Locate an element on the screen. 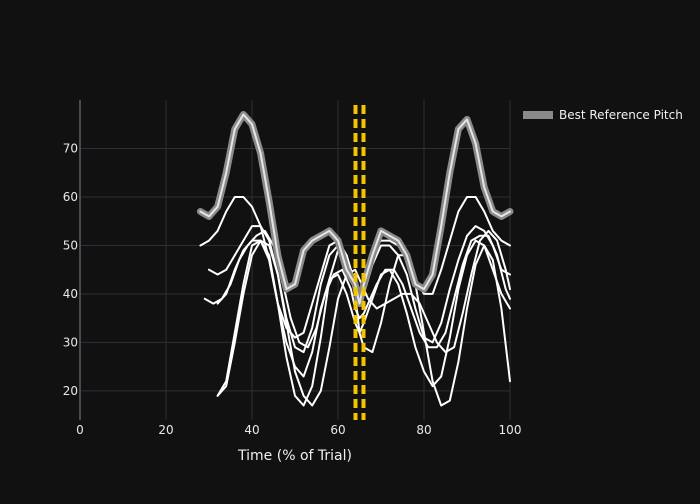 This screenshot has width=700, height=504. x-tick-label: 0 is located at coordinates (80, 430).